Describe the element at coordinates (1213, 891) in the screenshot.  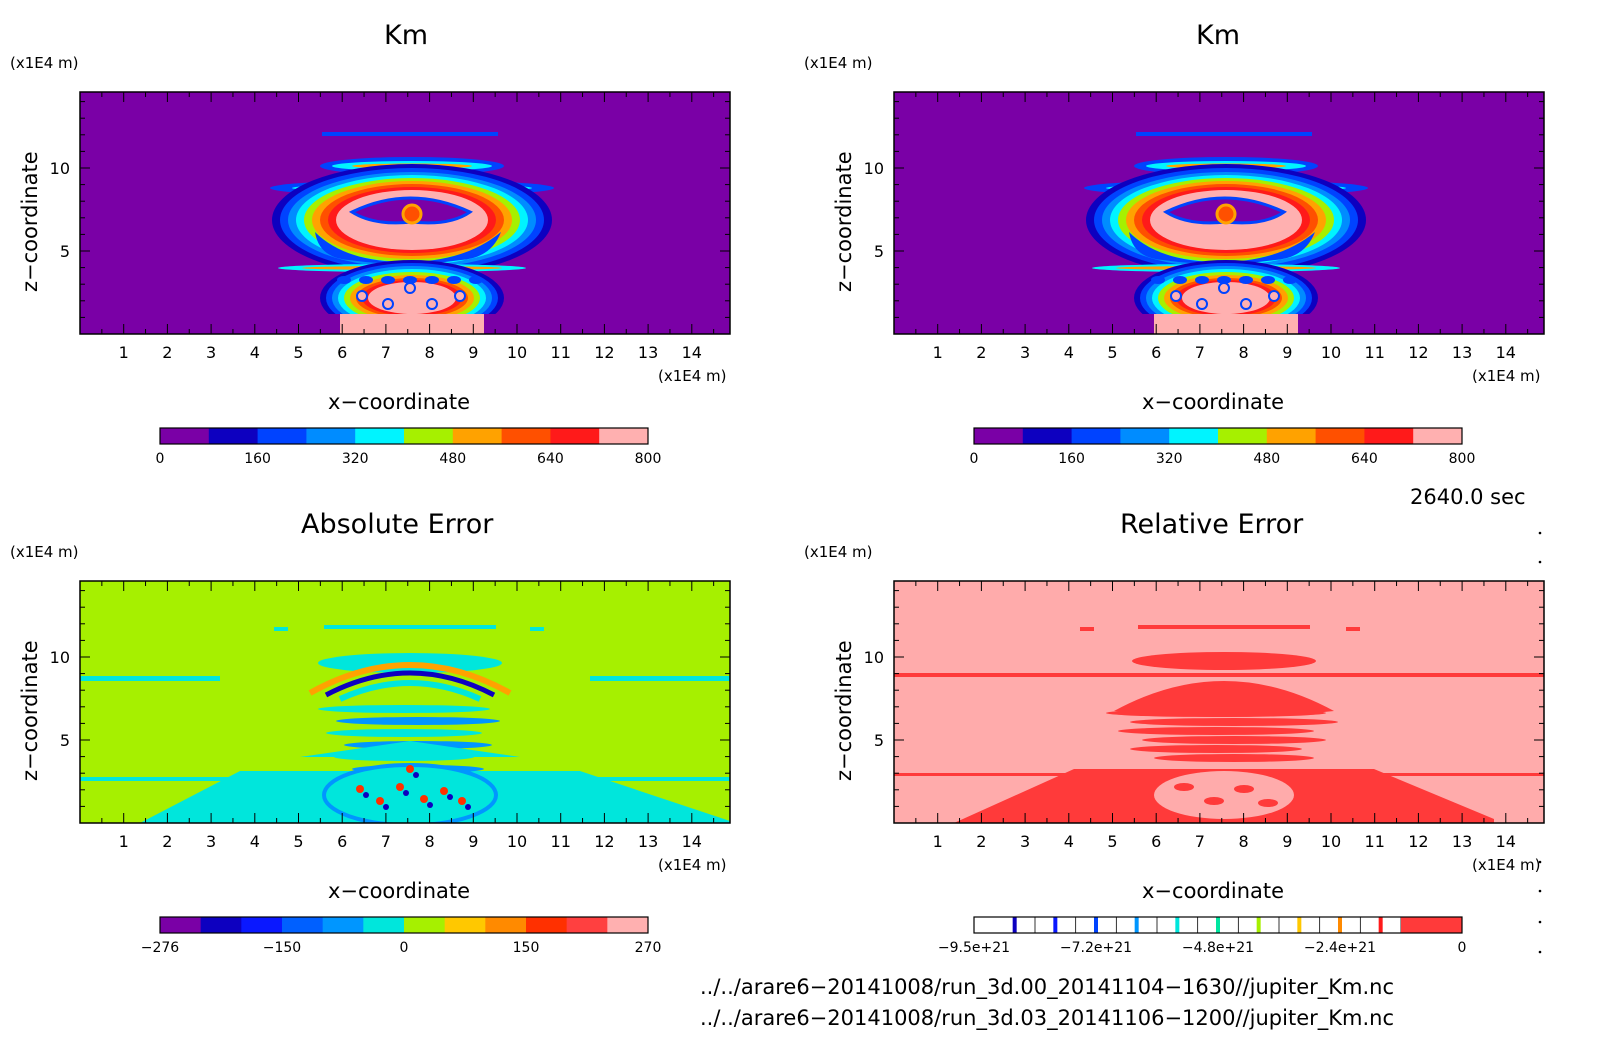
I see `panel-4-xlabel: x−coordinate` at that location.